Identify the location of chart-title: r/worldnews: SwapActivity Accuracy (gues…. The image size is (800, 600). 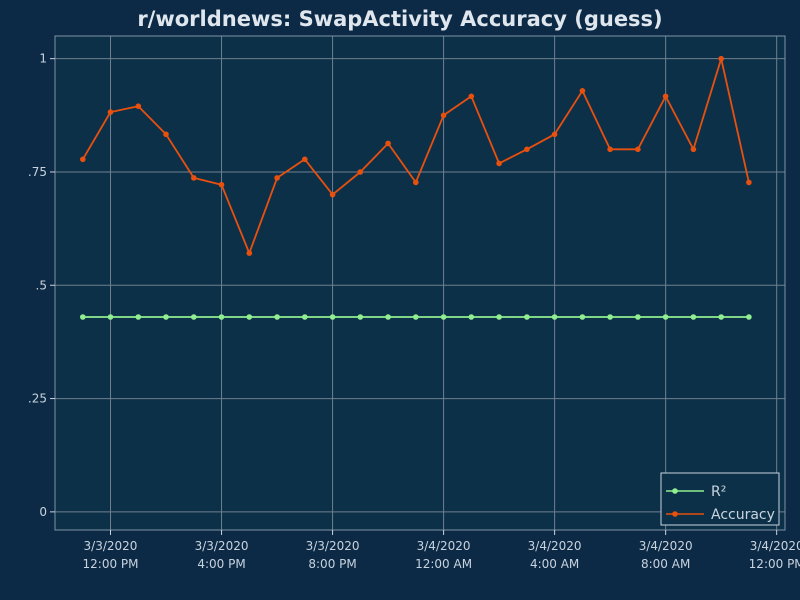
(399, 19).